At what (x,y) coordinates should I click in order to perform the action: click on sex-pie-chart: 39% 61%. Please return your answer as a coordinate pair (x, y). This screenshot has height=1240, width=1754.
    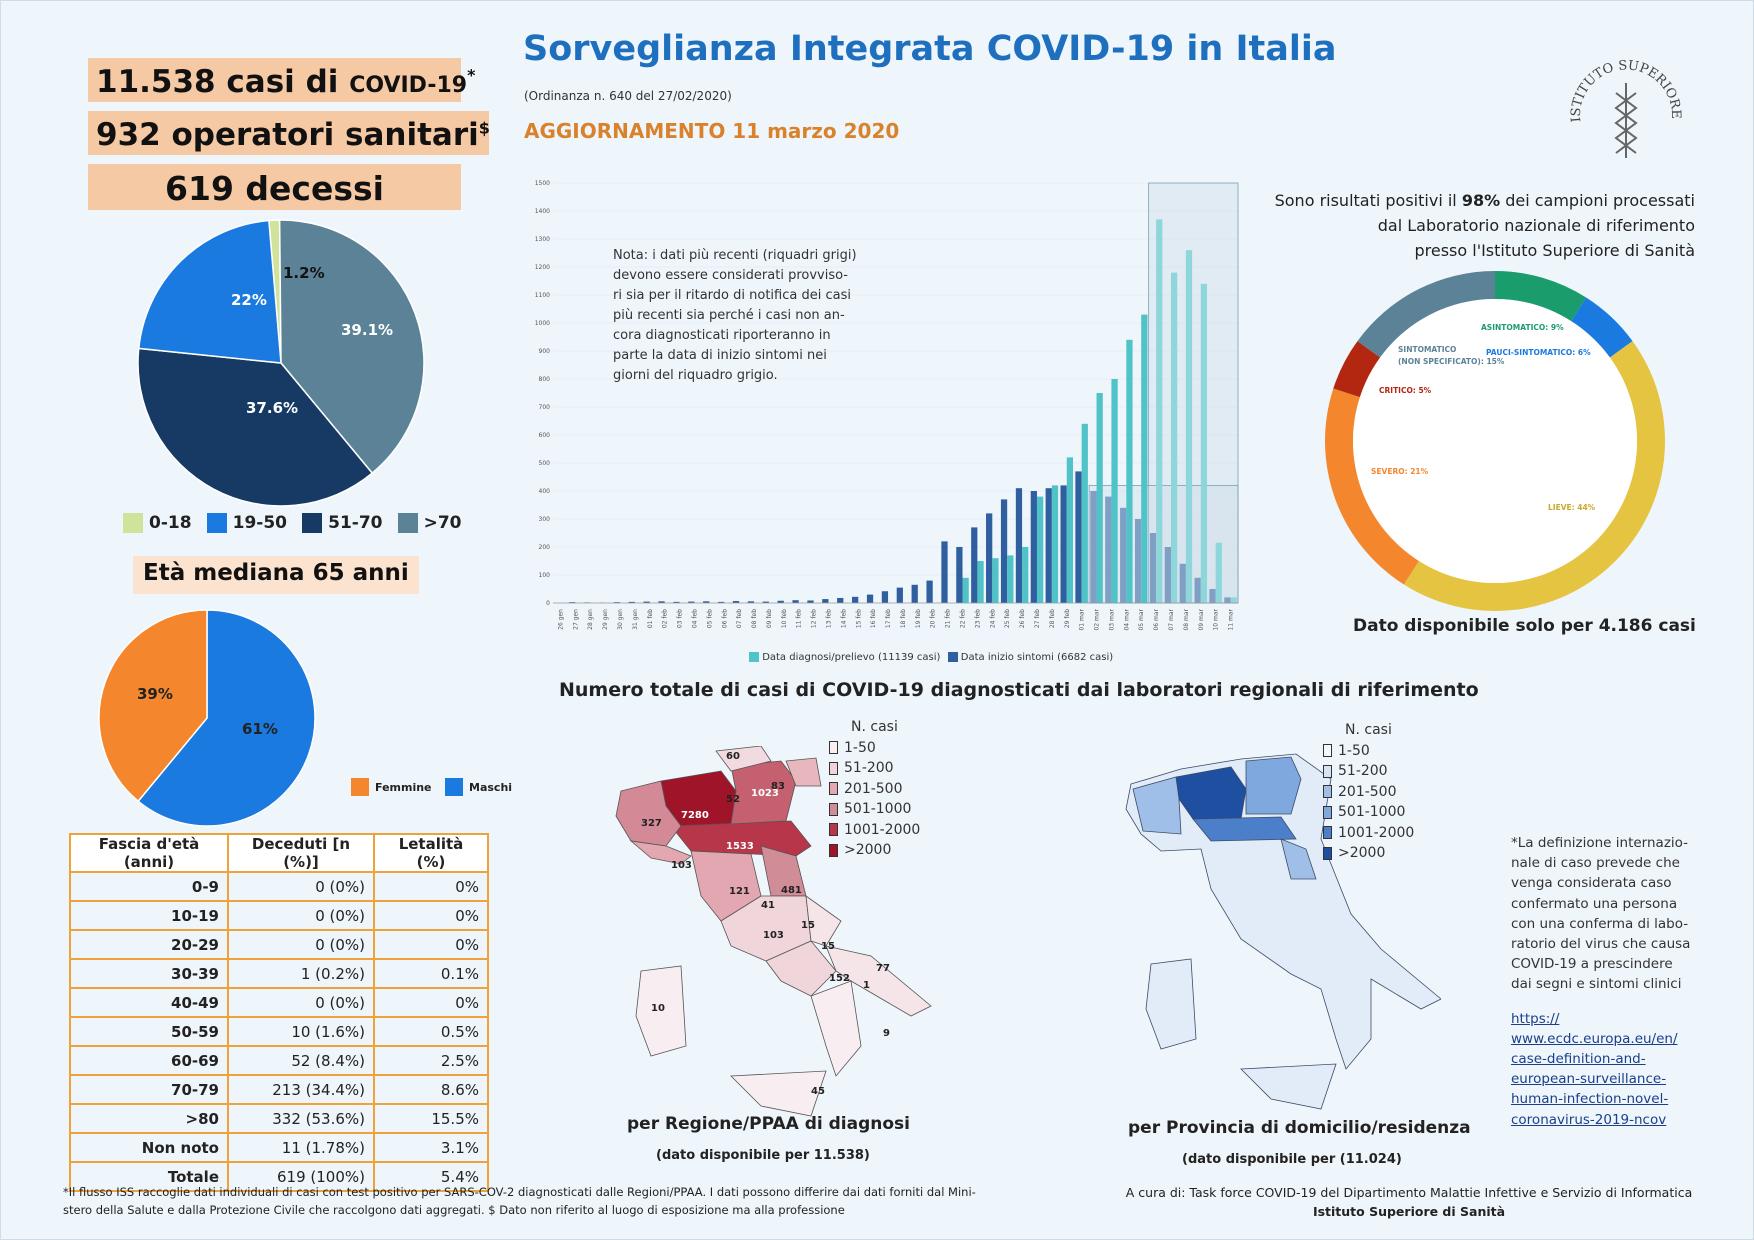
    Looking at the image, I should click on (207, 718).